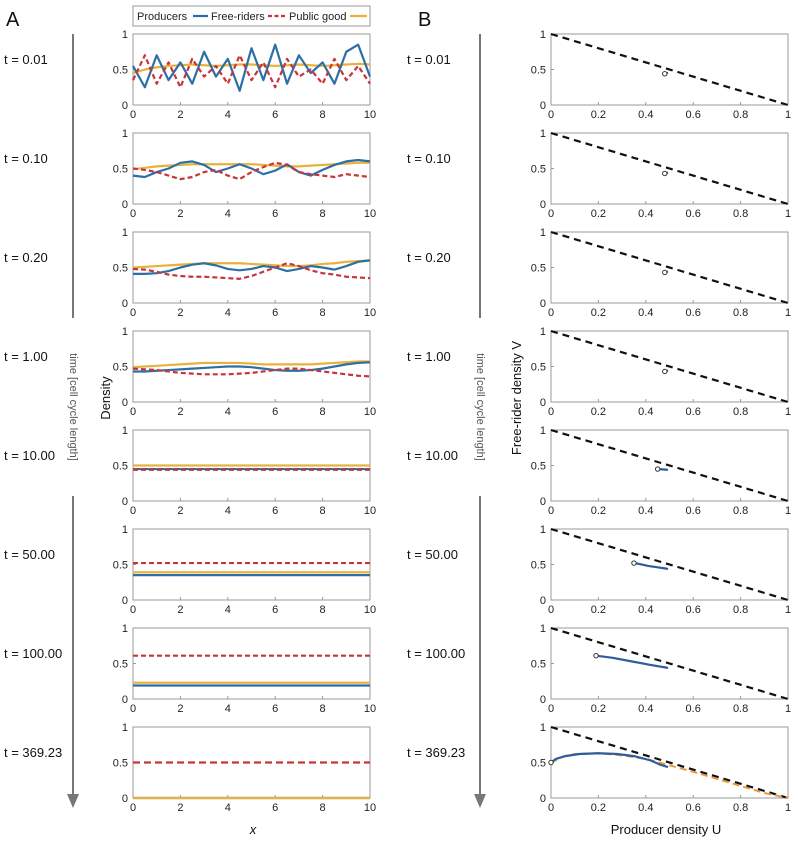 The height and width of the screenshot is (846, 798). Describe the element at coordinates (669, 267) in the screenshot. I see `panel-b-snapshot-3-boundary-line` at that location.